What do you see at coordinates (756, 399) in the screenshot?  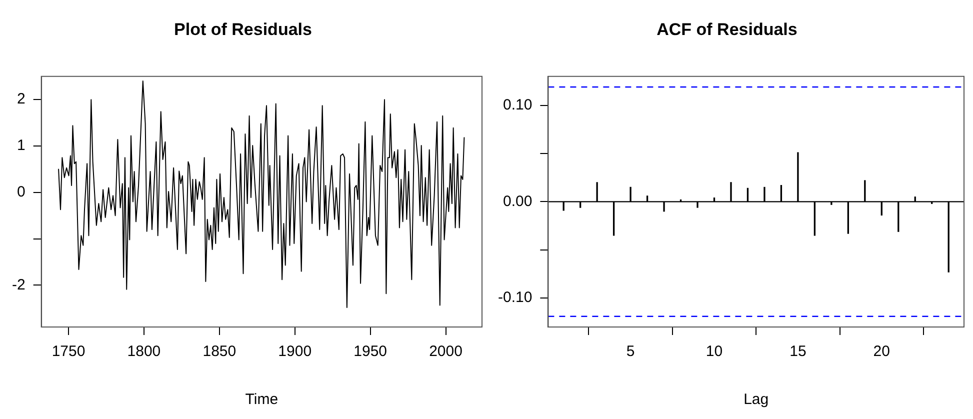 I see `x-axis-title: Lag` at bounding box center [756, 399].